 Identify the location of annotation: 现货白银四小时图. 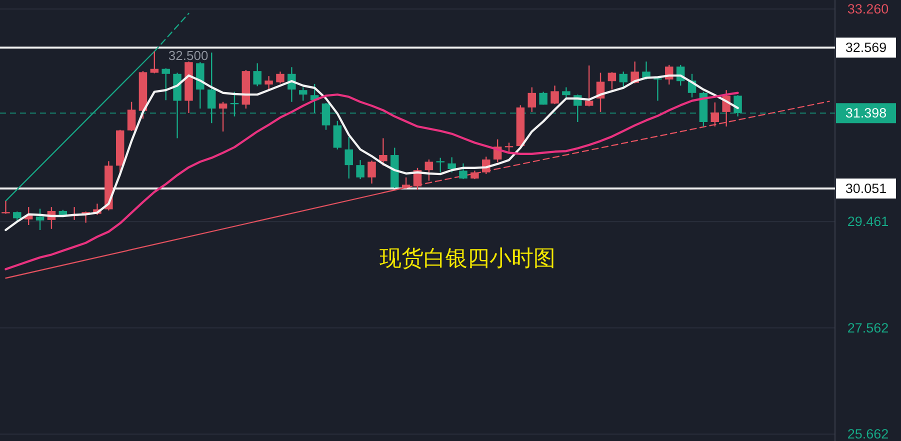
(468, 258).